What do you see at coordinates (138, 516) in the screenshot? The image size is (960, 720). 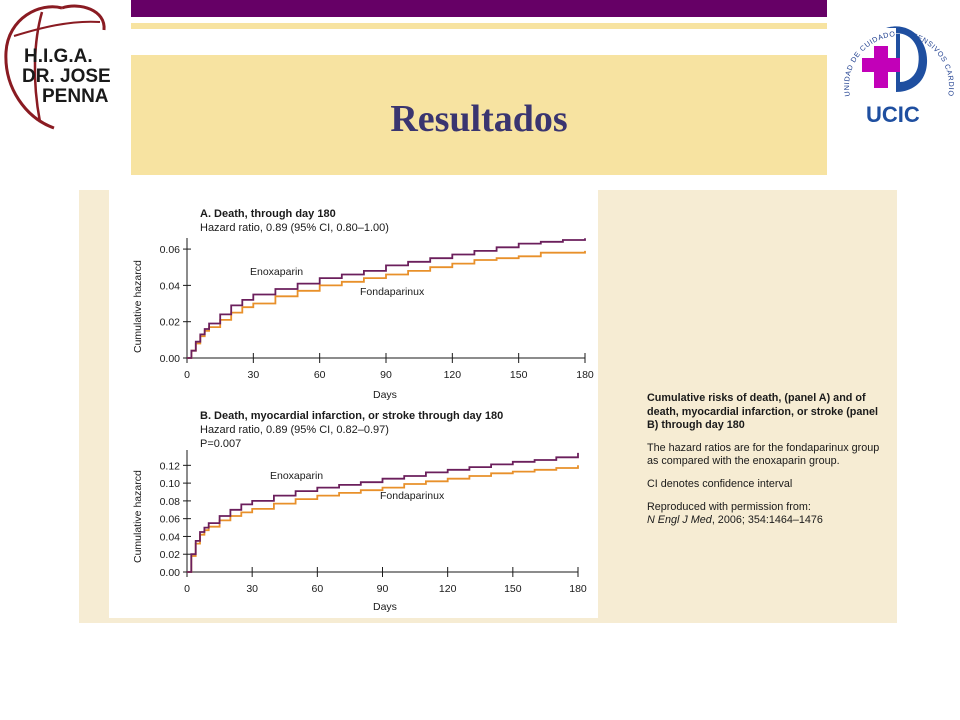 I see `panel-b-ylabel: Cumulative hazarcd` at bounding box center [138, 516].